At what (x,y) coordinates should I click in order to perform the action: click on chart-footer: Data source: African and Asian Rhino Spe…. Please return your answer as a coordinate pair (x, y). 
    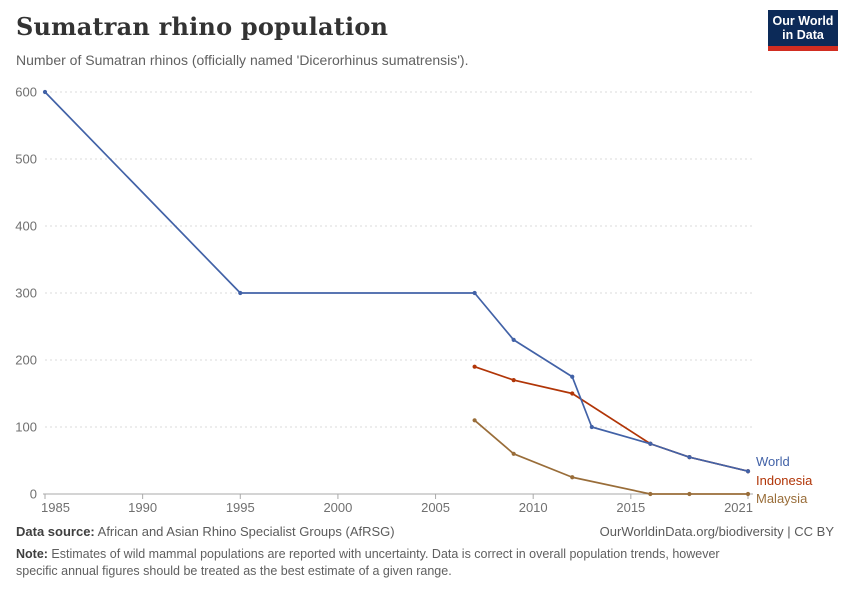
    Looking at the image, I should click on (425, 551).